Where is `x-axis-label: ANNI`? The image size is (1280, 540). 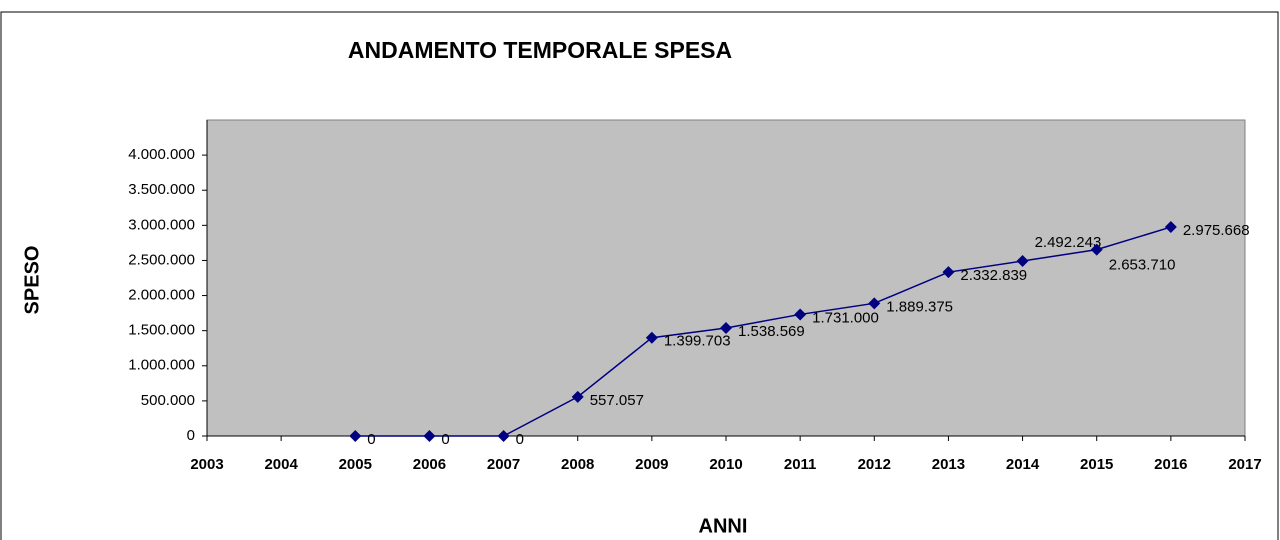 x-axis-label: ANNI is located at coordinates (723, 526).